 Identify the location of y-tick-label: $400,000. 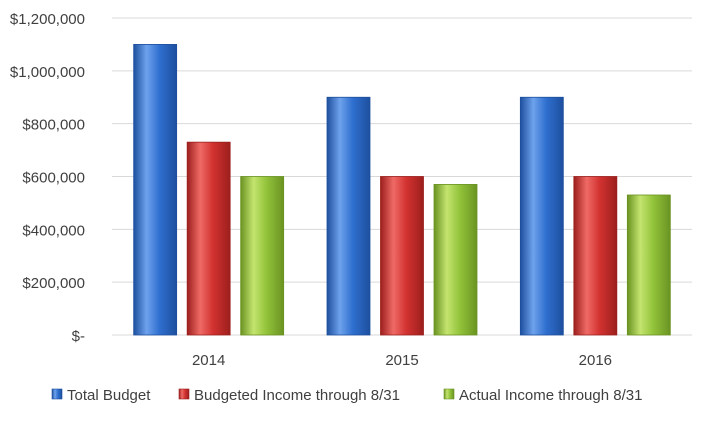
(53, 230).